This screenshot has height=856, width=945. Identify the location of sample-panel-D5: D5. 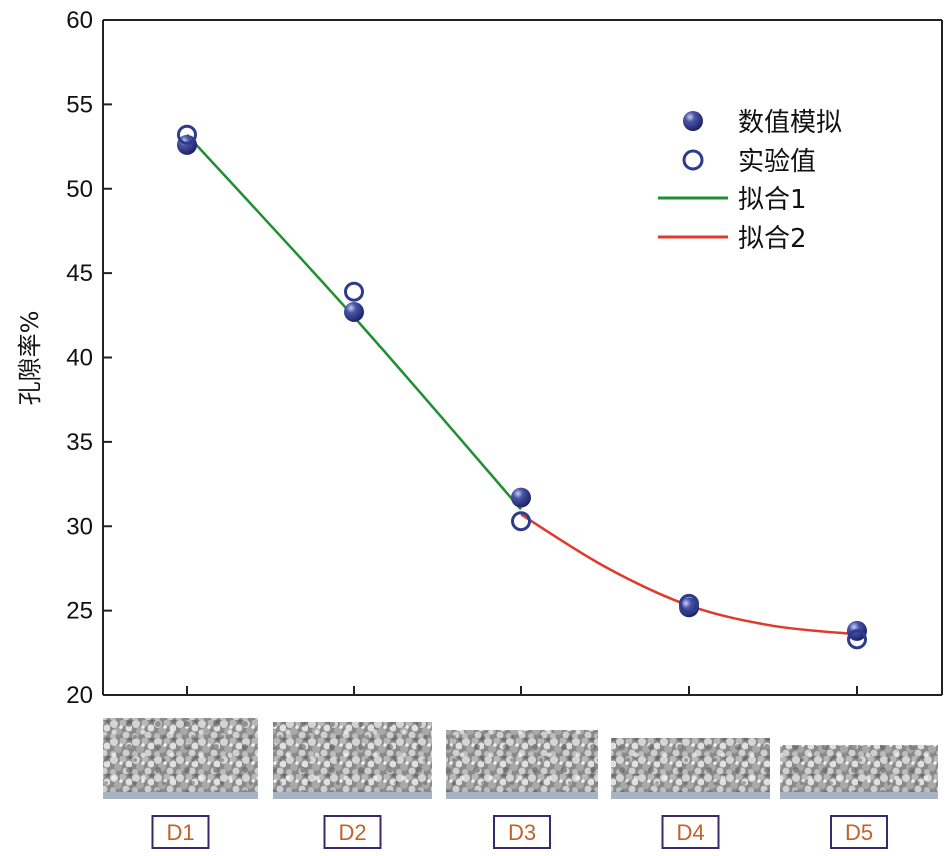
(859, 797).